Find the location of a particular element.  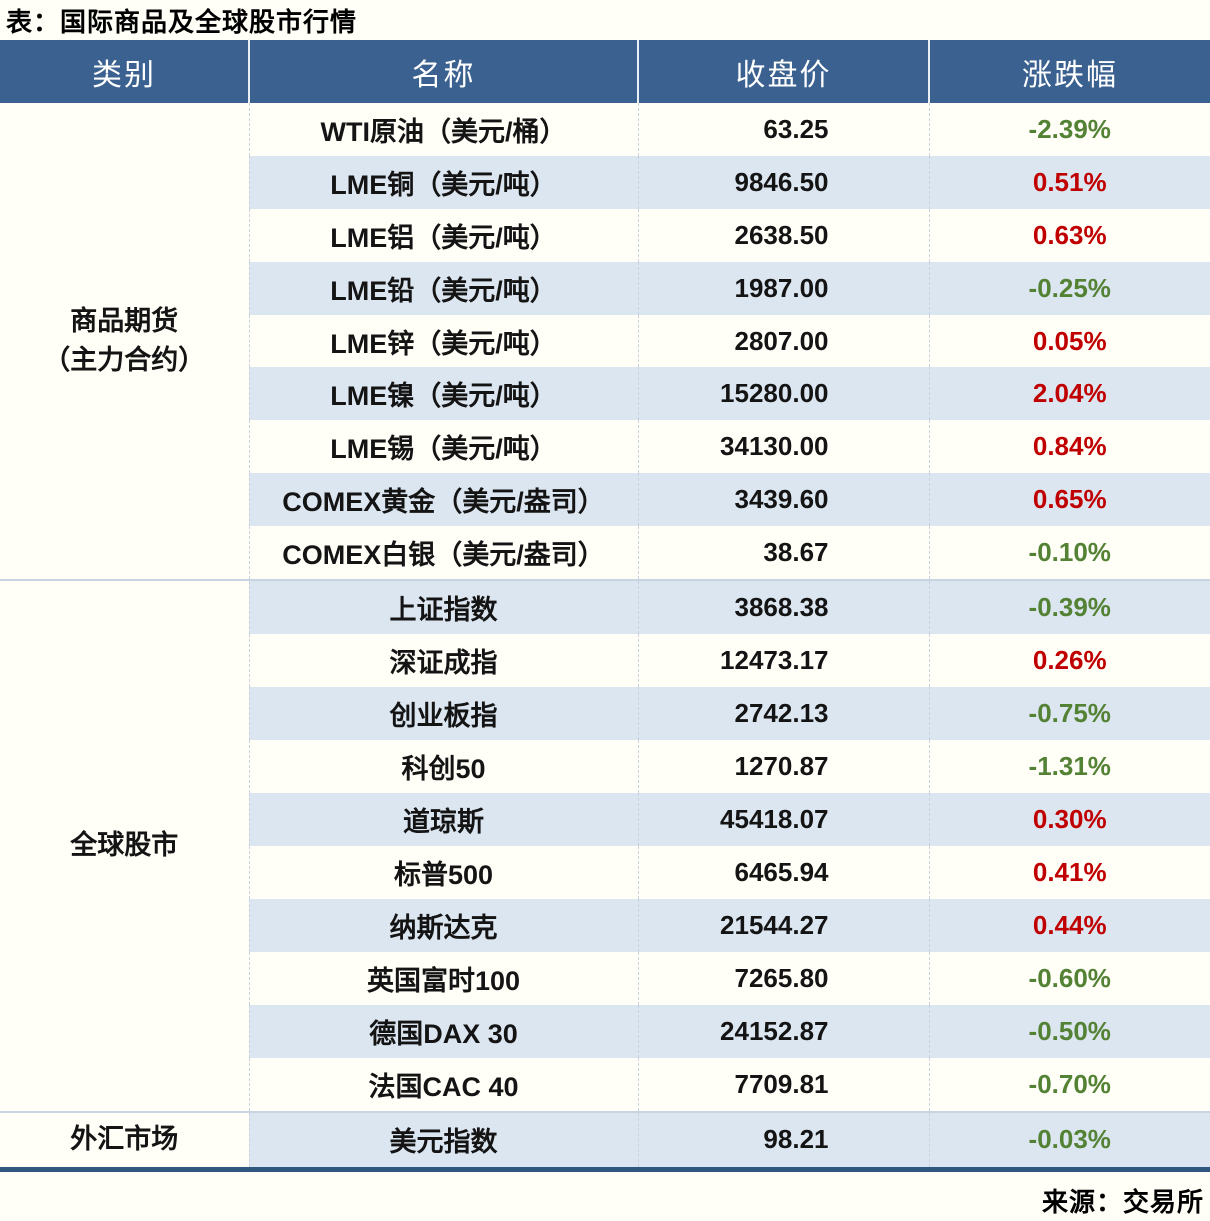

table-row: 标普500 6465.94 0.41% is located at coordinates (605, 872).